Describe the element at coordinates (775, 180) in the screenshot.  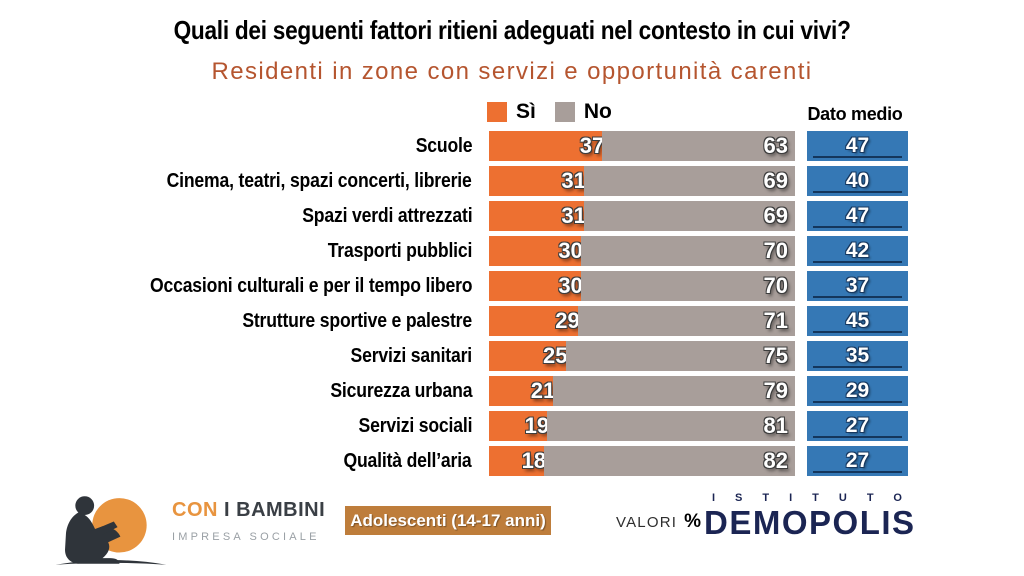
I see `no-value: 69` at that location.